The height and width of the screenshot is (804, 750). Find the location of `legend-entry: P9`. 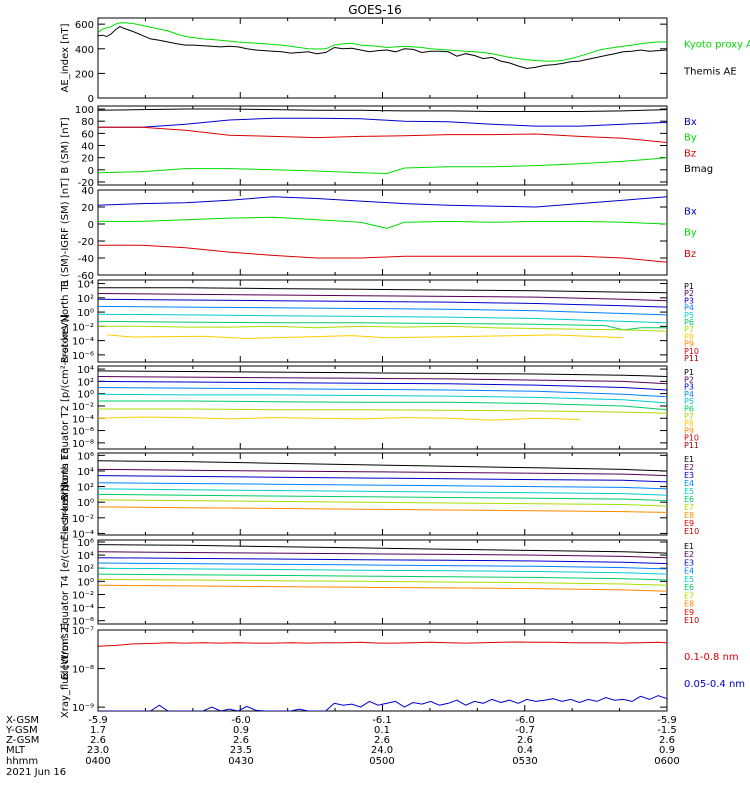

legend-entry: P9 is located at coordinates (689, 344).